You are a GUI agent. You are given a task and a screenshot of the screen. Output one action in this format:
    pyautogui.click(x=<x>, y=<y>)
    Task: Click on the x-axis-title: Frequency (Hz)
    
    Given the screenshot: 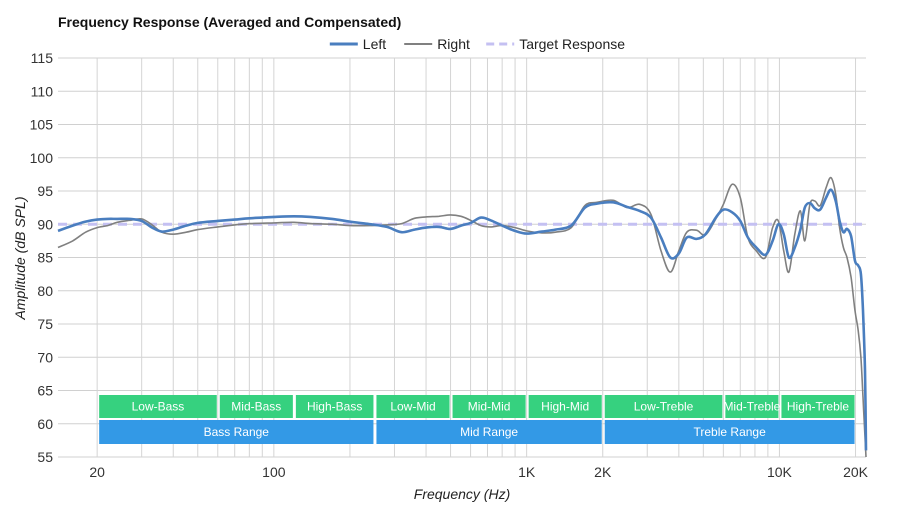 What is the action you would take?
    pyautogui.click(x=462, y=494)
    